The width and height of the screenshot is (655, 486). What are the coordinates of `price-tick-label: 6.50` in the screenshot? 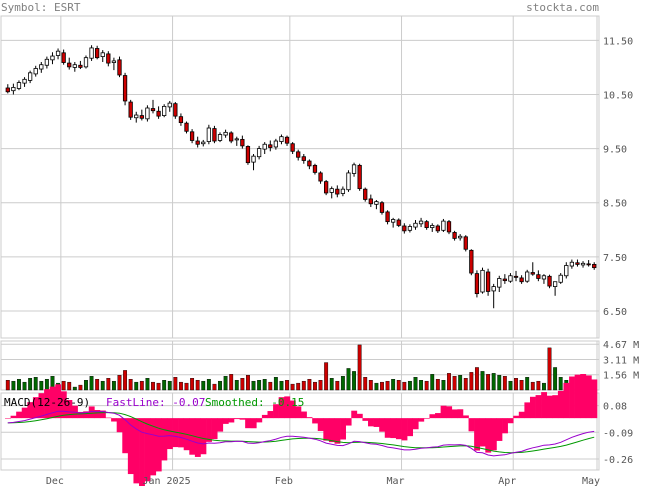 It's located at (615, 312).